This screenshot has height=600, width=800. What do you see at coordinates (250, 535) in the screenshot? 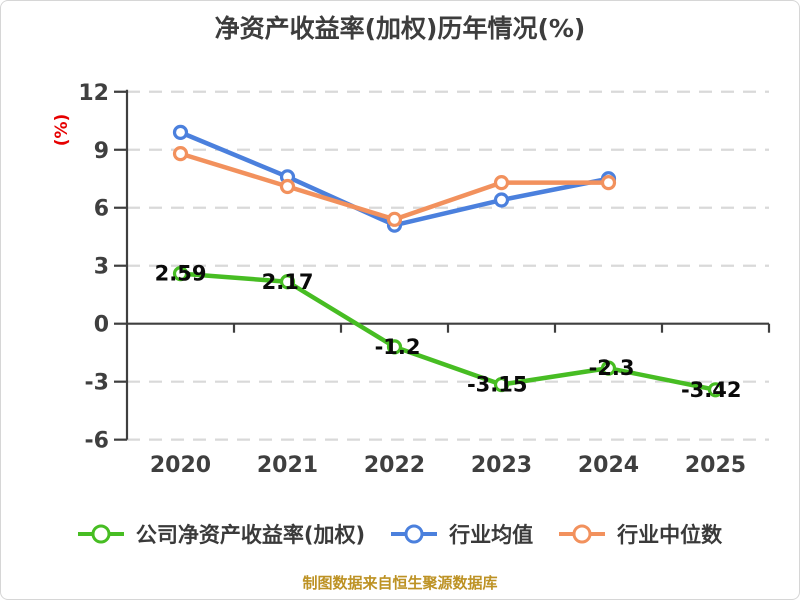
I see `legend-label-company: 公司净资产收益率(加权)` at bounding box center [250, 535].